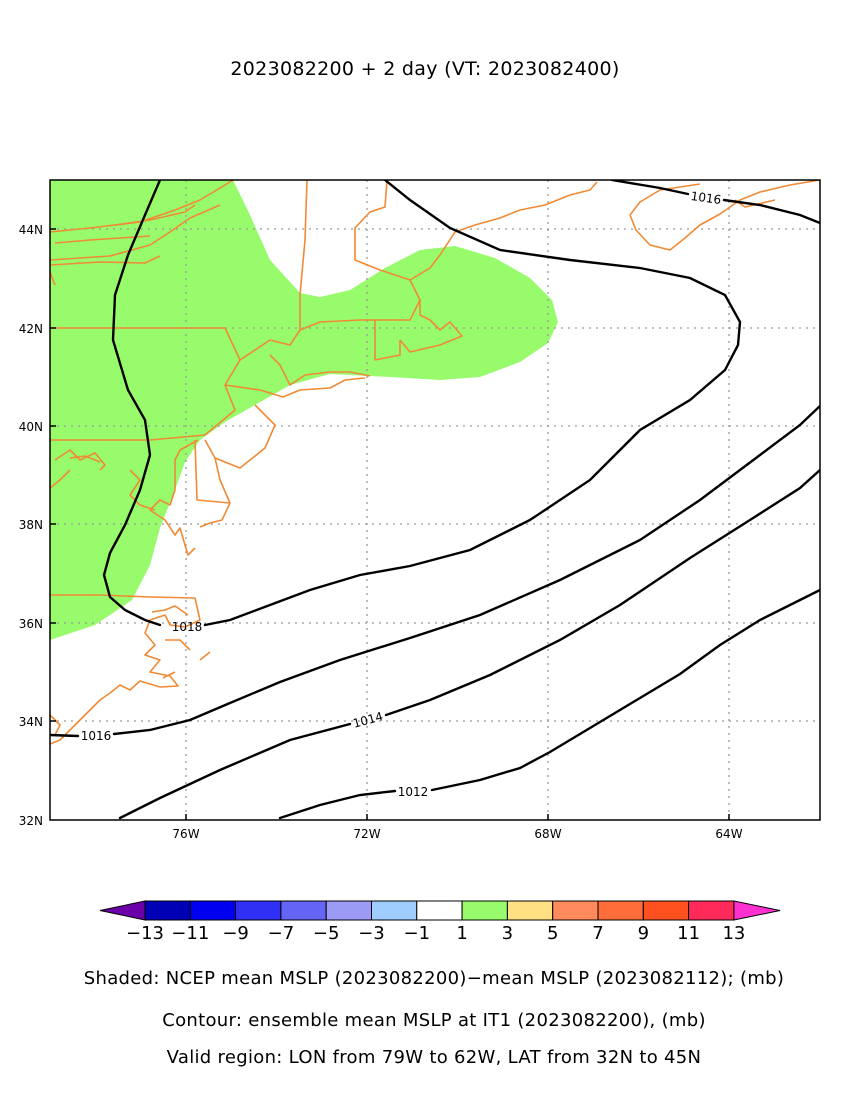 The width and height of the screenshot is (850, 1100). What do you see at coordinates (706, 198) in the screenshot?
I see `contour-label-1016-top: 1016` at bounding box center [706, 198].